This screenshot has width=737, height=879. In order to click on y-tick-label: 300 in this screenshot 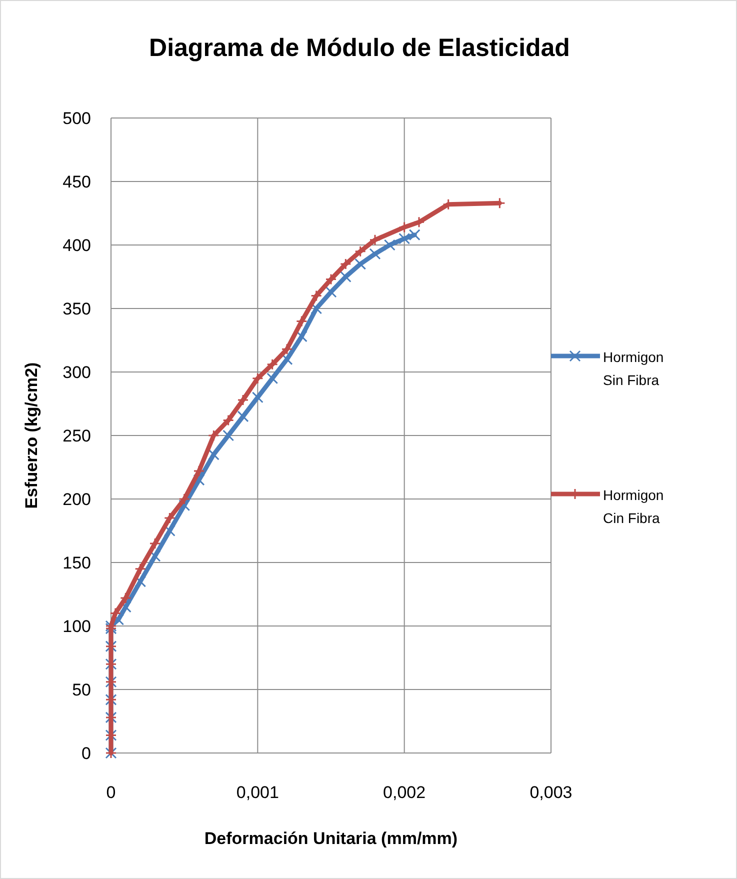, I will do `click(76, 372)`.